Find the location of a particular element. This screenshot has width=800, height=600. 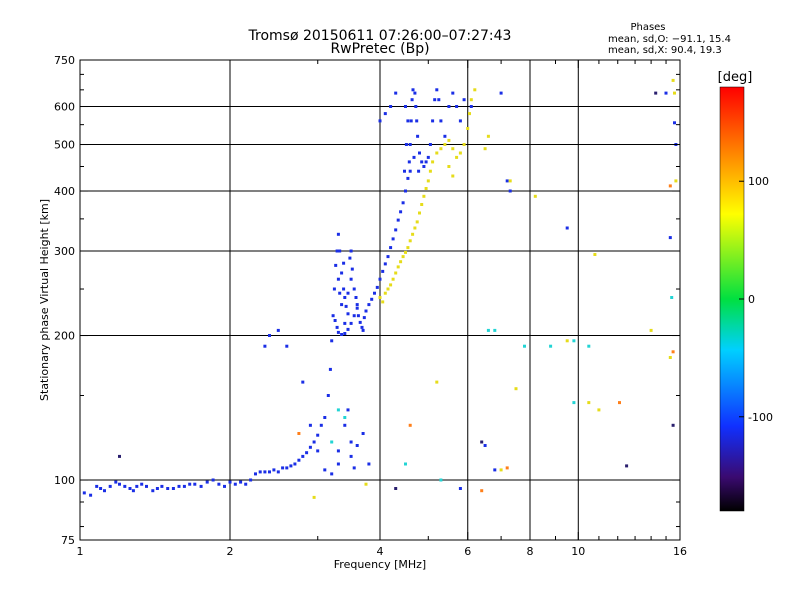

x-tick-label: 1 is located at coordinates (80, 551).